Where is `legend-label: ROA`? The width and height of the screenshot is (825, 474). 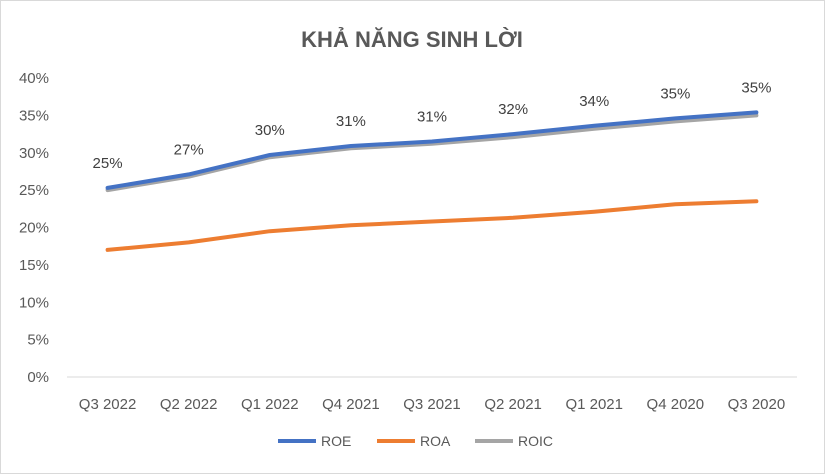 legend-label: ROA is located at coordinates (435, 441).